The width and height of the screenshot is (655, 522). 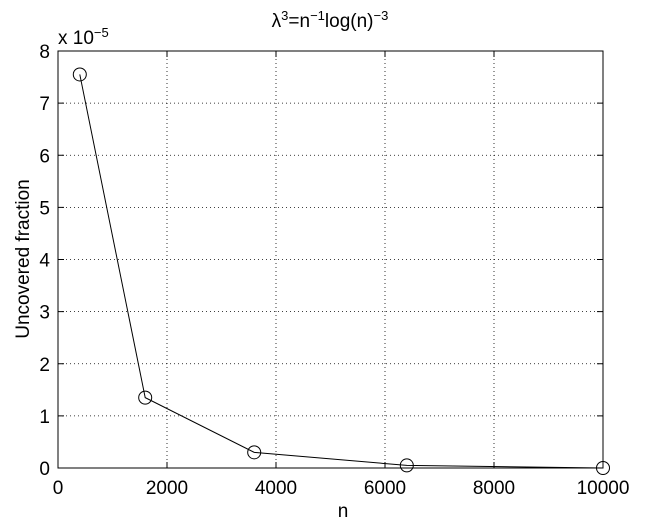 What do you see at coordinates (58, 488) in the screenshot?
I see `x-tick-label: 0` at bounding box center [58, 488].